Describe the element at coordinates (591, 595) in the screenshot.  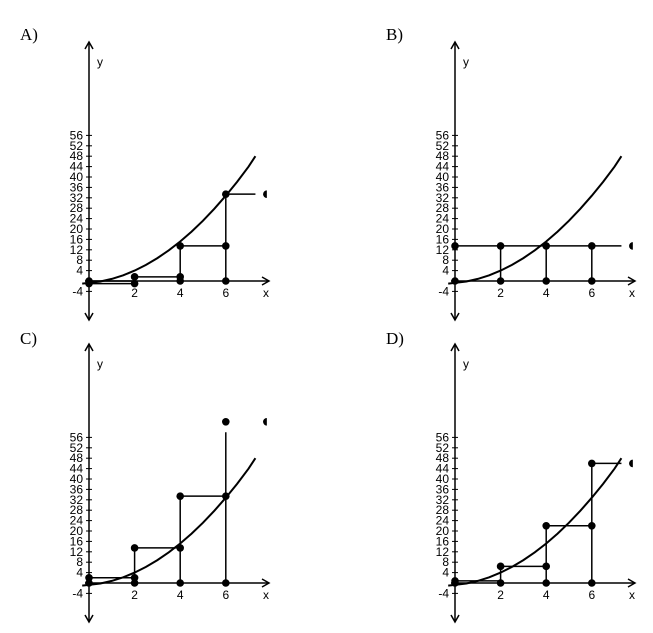
I see `x-tick-label: 6` at that location.